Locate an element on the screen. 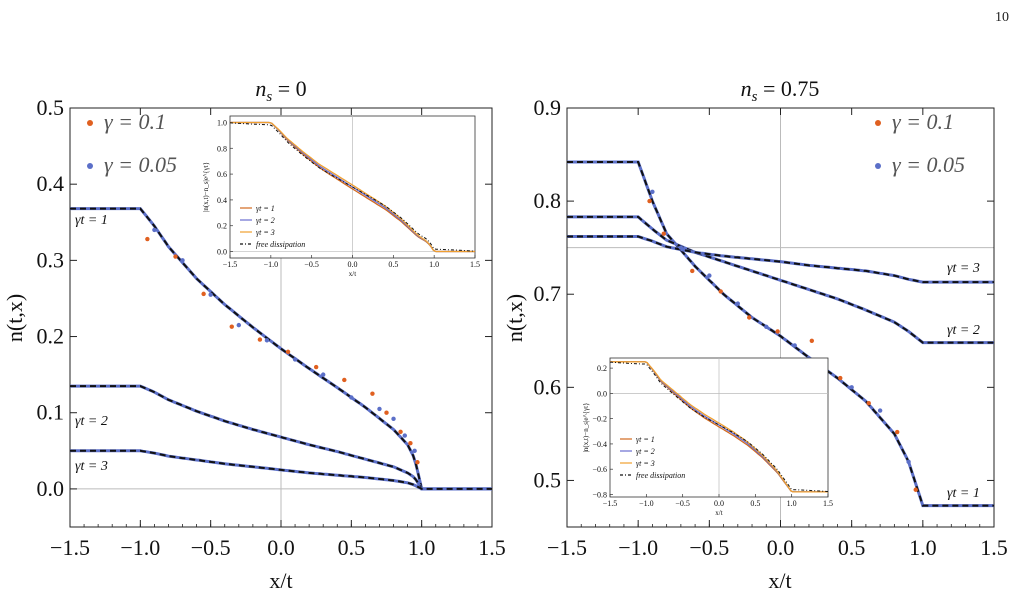 This screenshot has height=599, width=1017. inset-legend-label: free dissipation is located at coordinates (660, 475).